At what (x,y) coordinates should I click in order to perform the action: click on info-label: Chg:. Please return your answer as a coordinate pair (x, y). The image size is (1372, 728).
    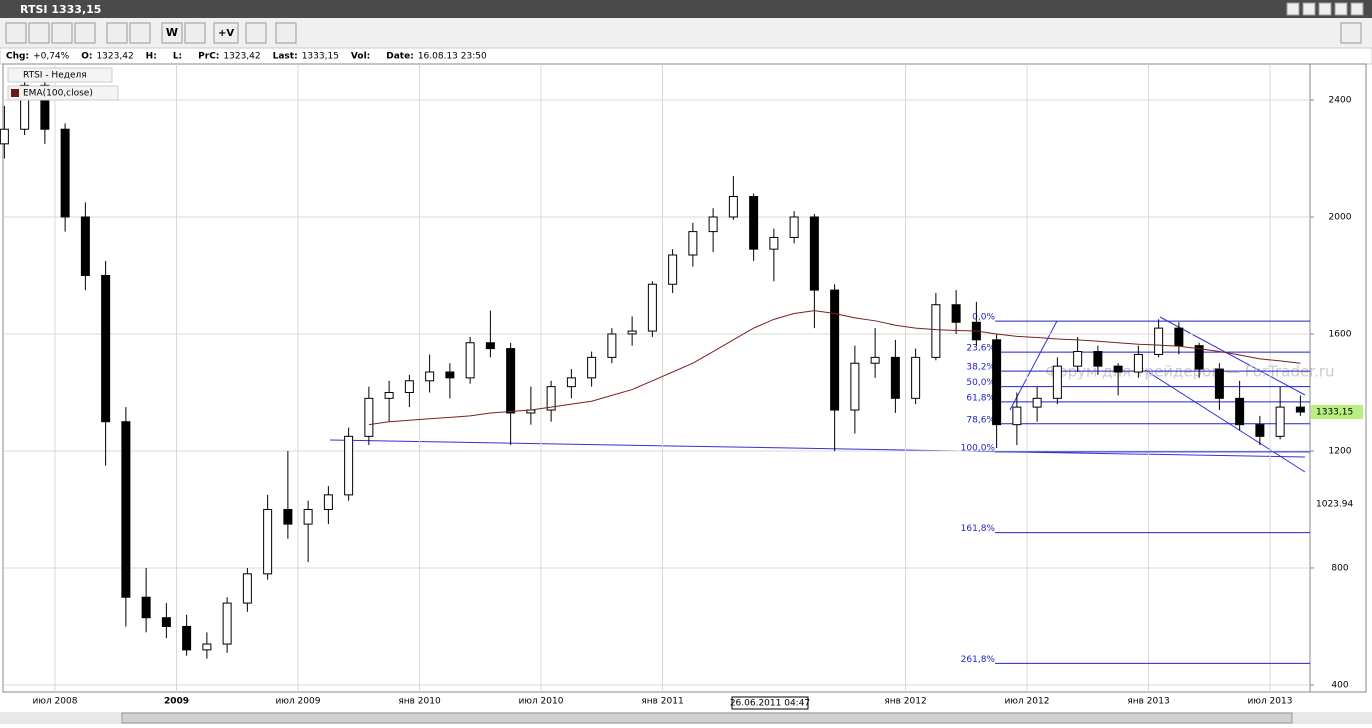
    Looking at the image, I should click on (17, 57).